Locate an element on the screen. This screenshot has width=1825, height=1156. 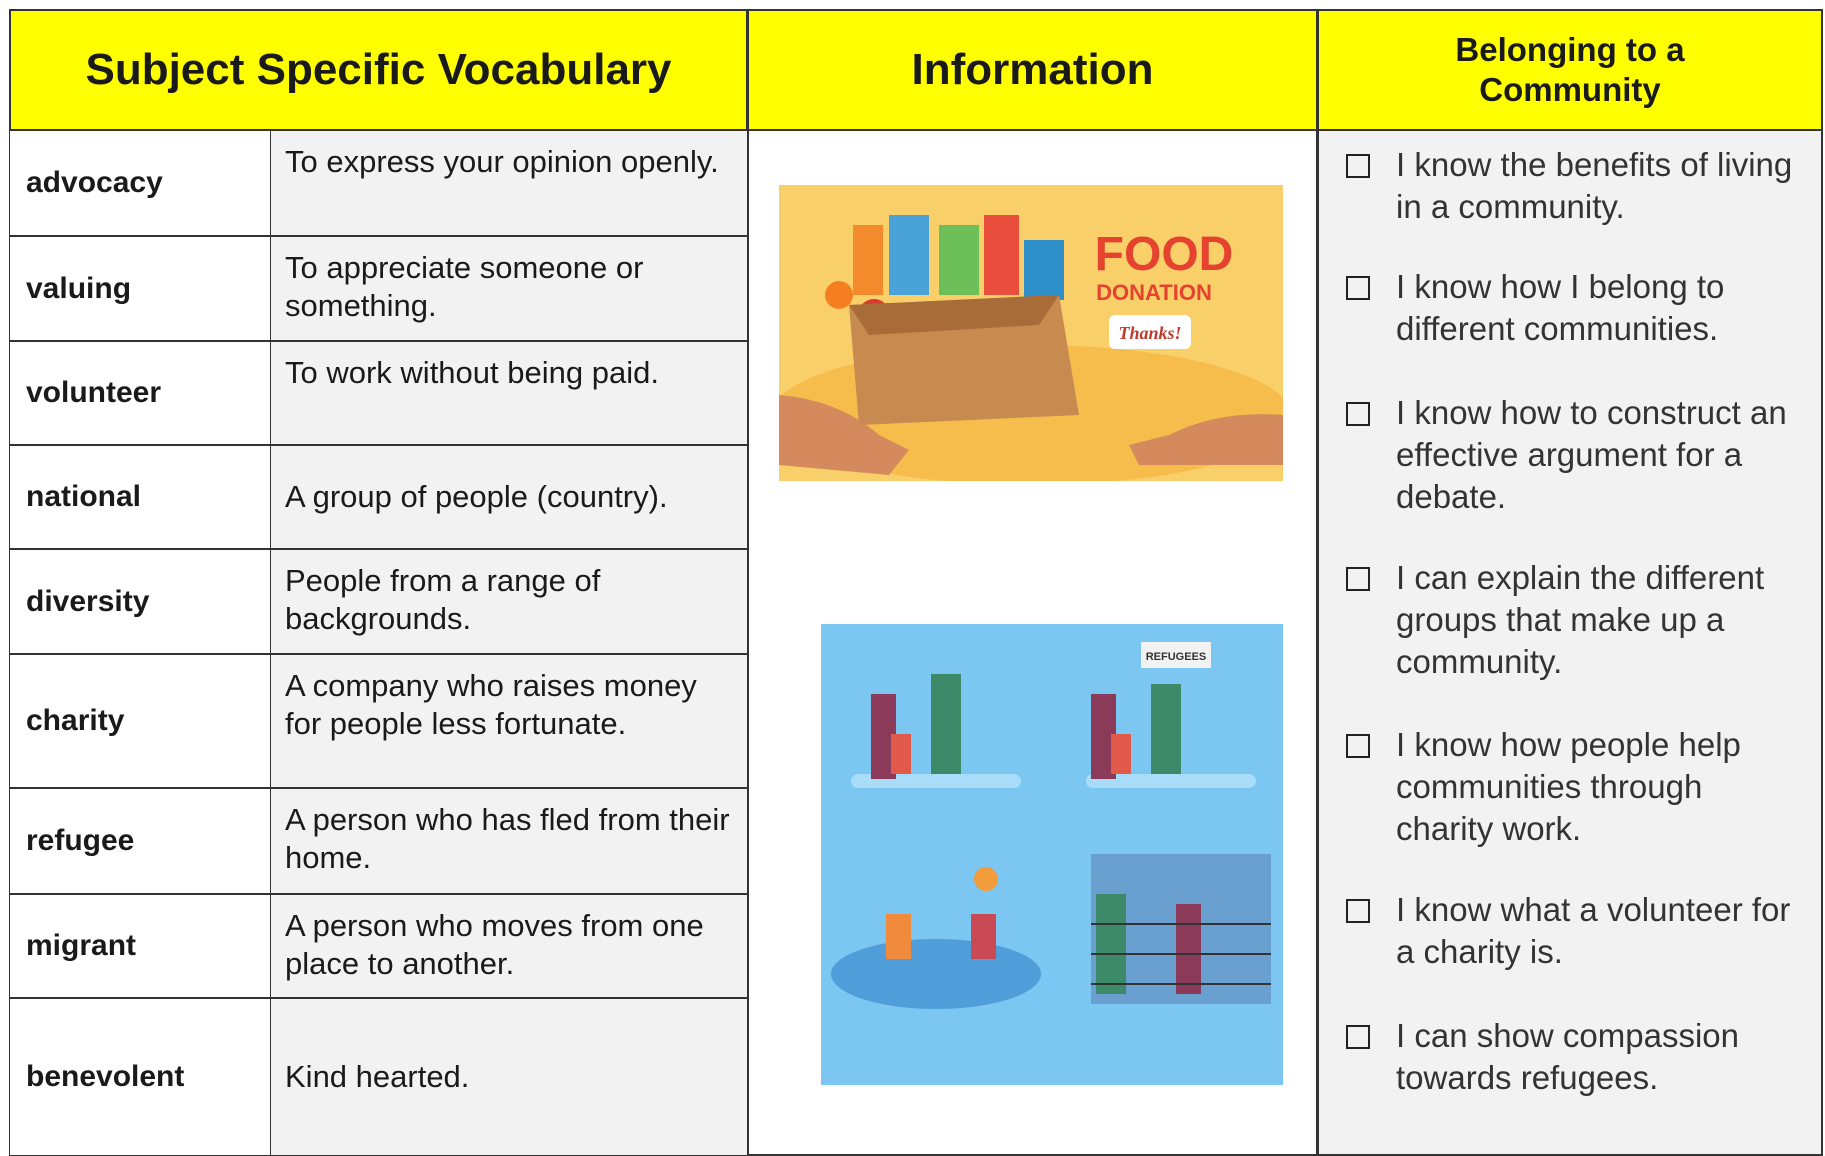
definition-text: Kind hearted. is located at coordinates (377, 1076).